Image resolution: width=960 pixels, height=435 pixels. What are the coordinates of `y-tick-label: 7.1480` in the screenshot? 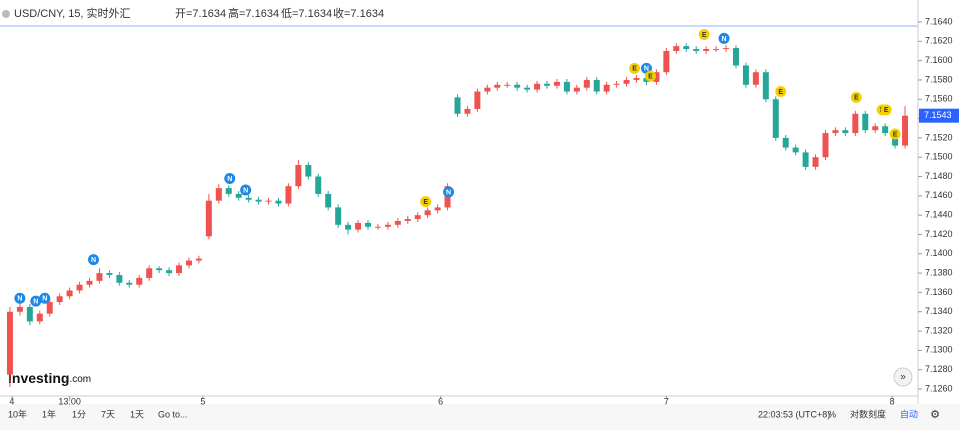 It's located at (939, 176).